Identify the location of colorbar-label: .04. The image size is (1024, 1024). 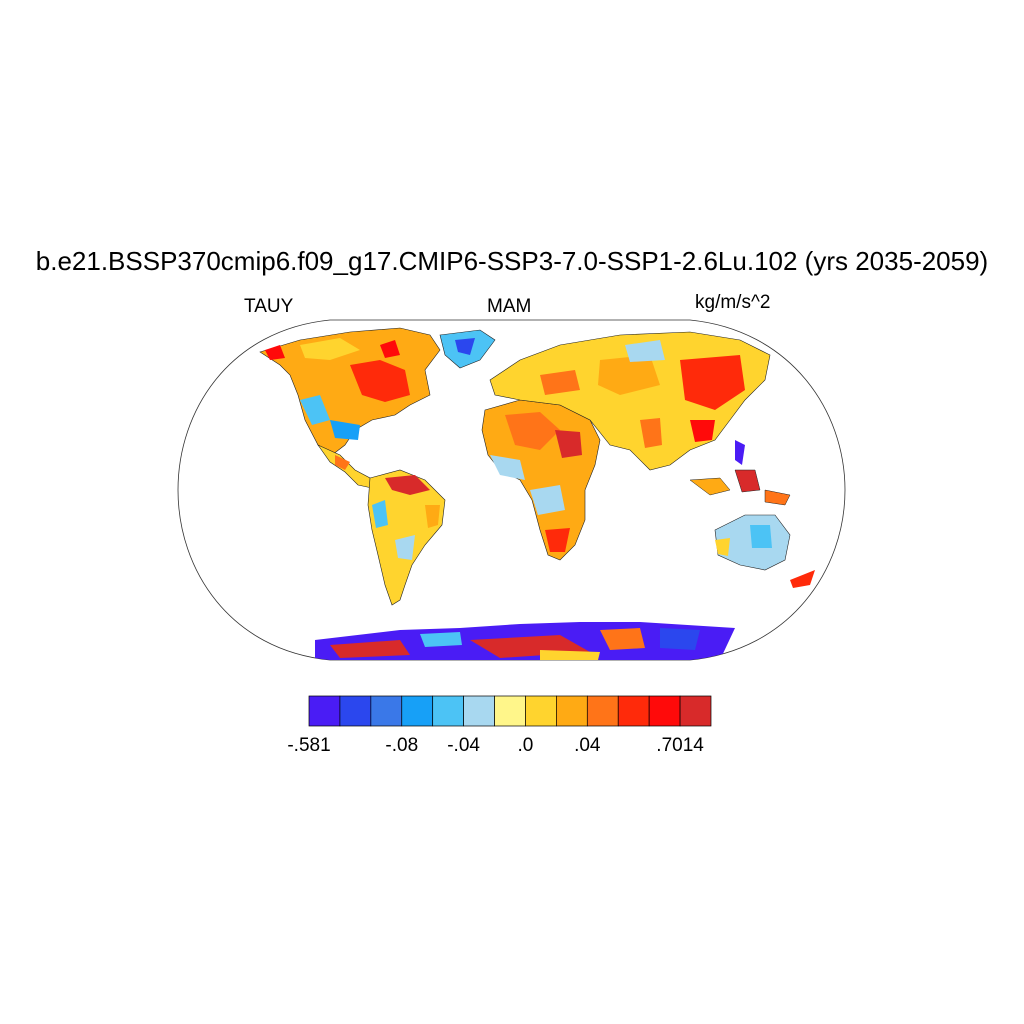
(587, 745).